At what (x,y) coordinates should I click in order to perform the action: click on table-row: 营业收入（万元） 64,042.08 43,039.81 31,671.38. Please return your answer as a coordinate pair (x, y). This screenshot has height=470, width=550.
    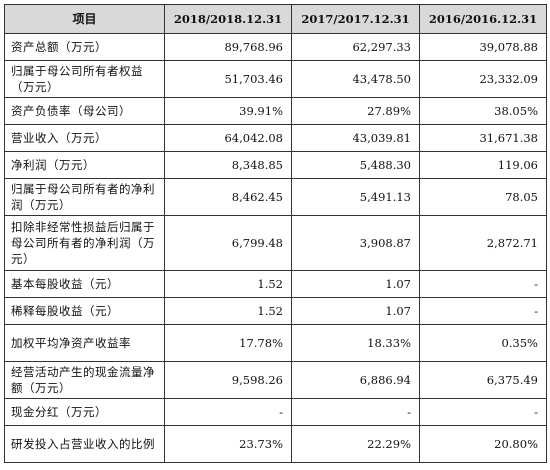
    Looking at the image, I should click on (275, 138).